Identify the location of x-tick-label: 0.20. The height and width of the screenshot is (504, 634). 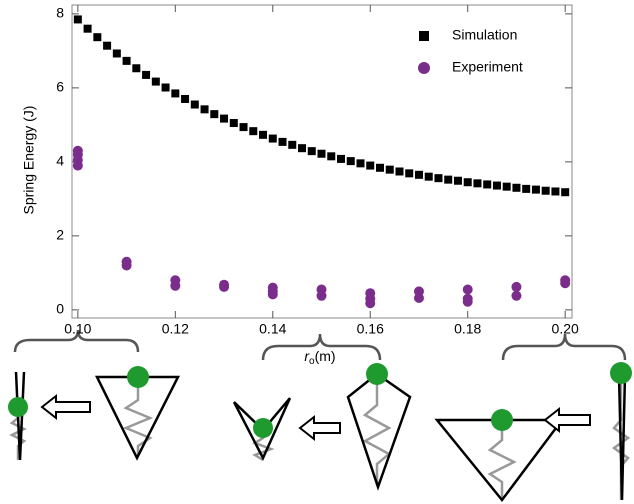
(565, 329).